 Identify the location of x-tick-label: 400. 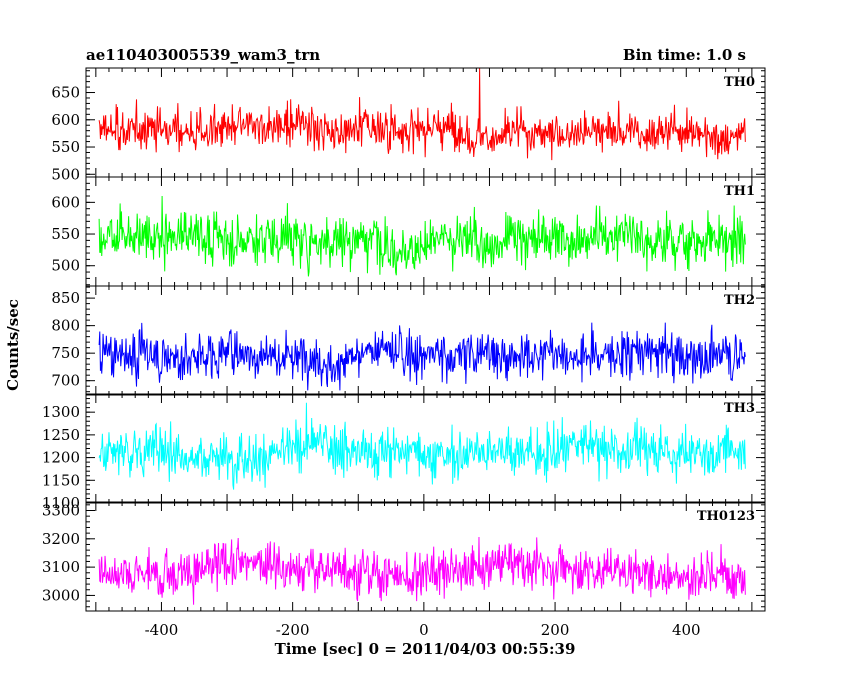
(686, 630).